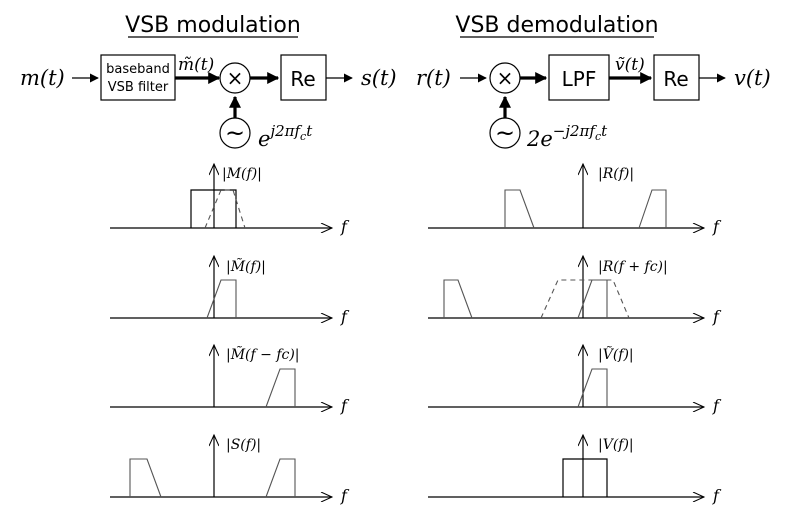 The height and width of the screenshot is (530, 792). Describe the element at coordinates (556, 25) in the screenshot. I see `demodulation-title: VSB demodulation` at that location.